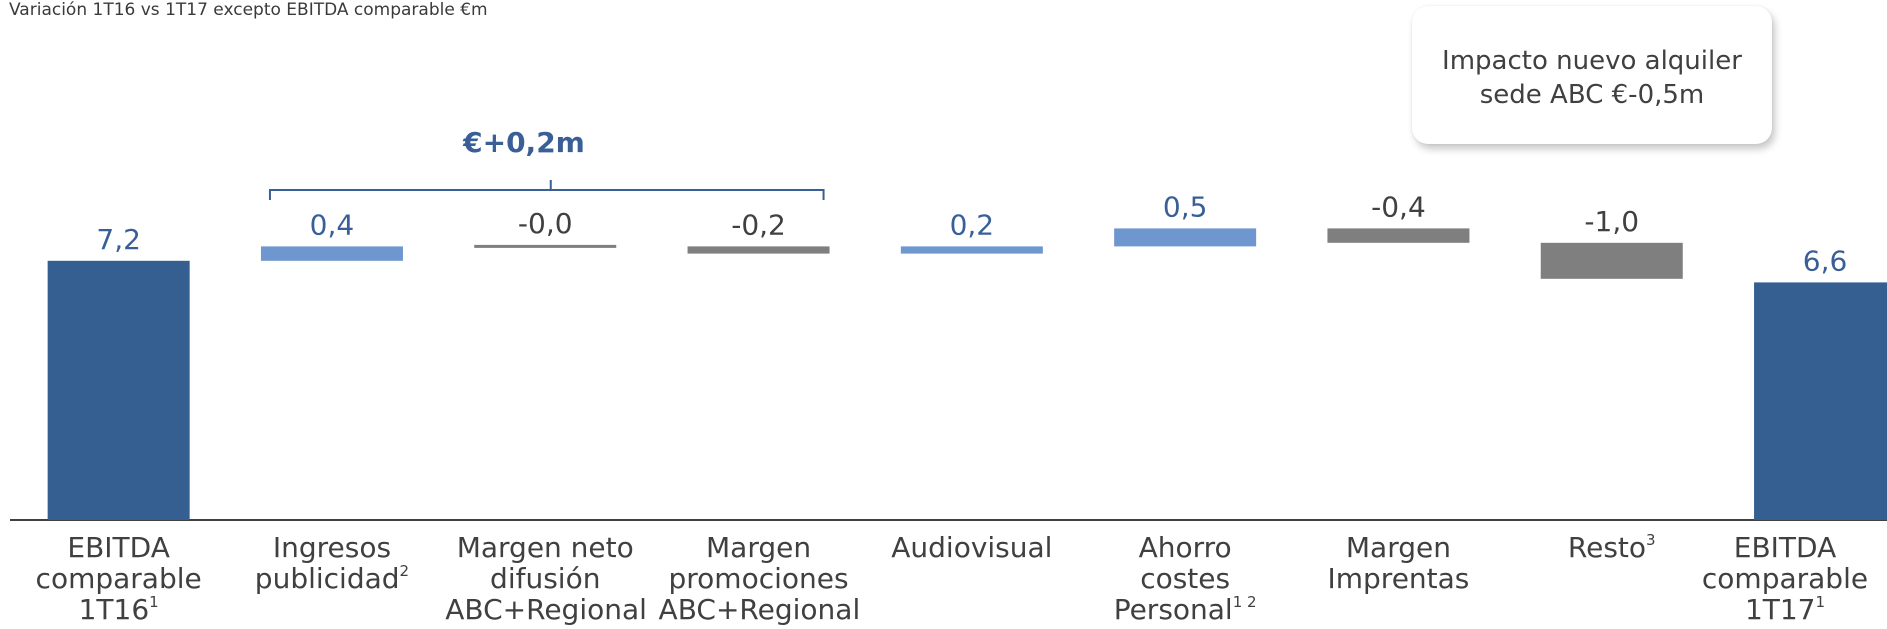  I want to click on value-label-7: -1,0, so click(1611, 221).